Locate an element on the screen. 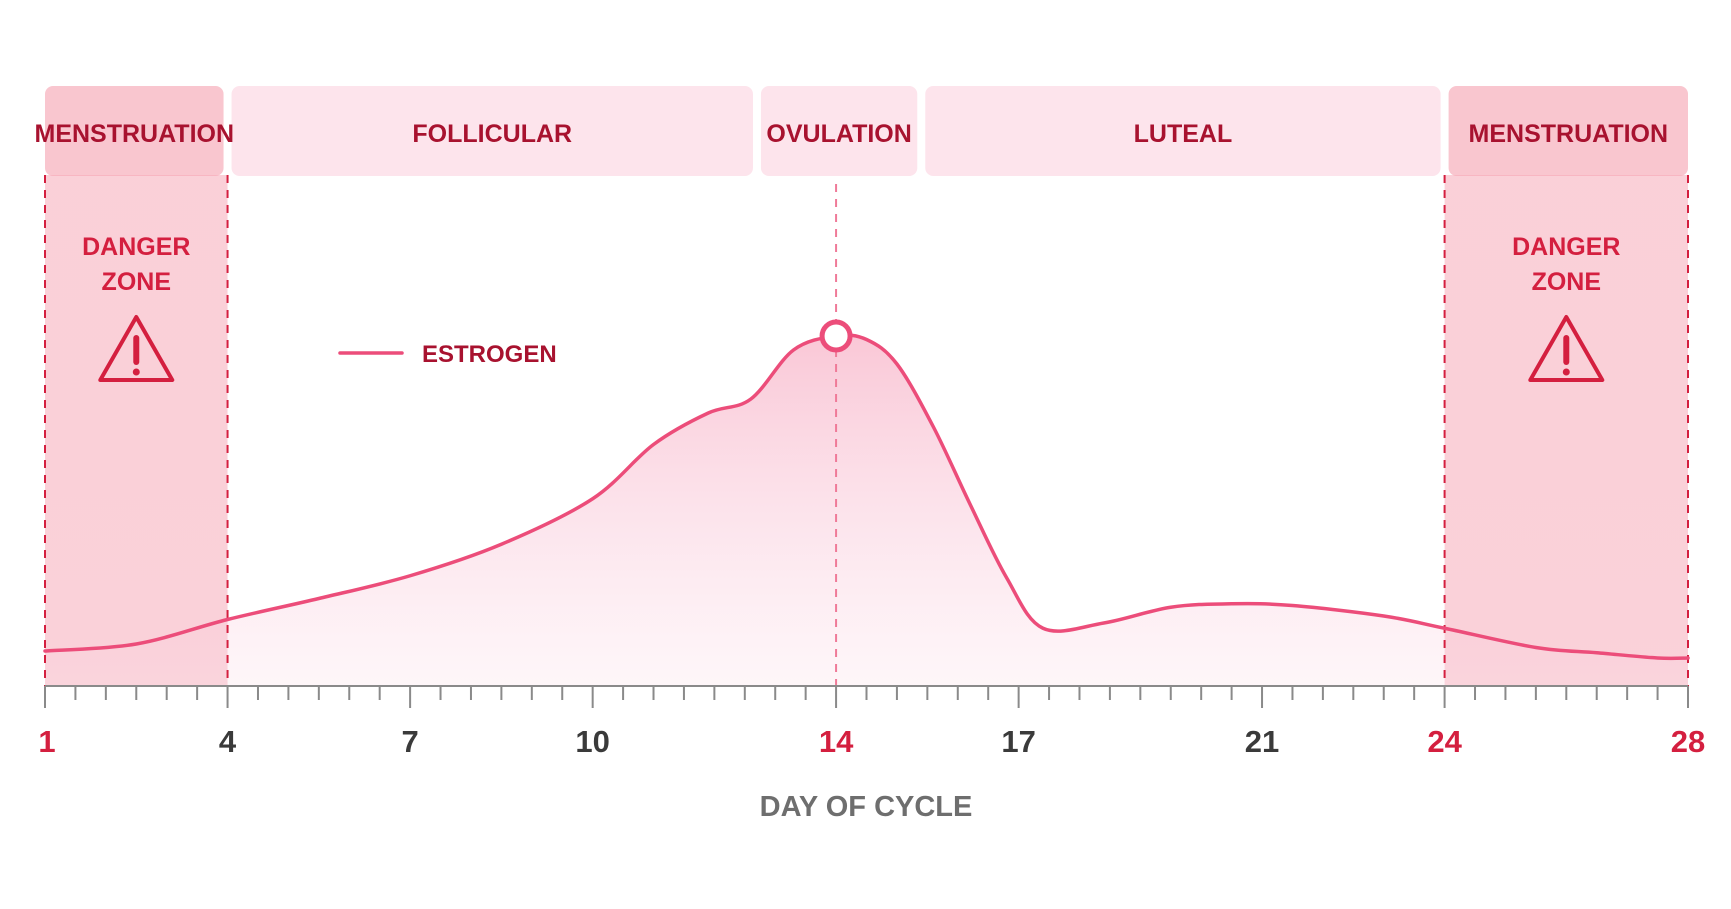  phase-band-ovulation is located at coordinates (839, 131).